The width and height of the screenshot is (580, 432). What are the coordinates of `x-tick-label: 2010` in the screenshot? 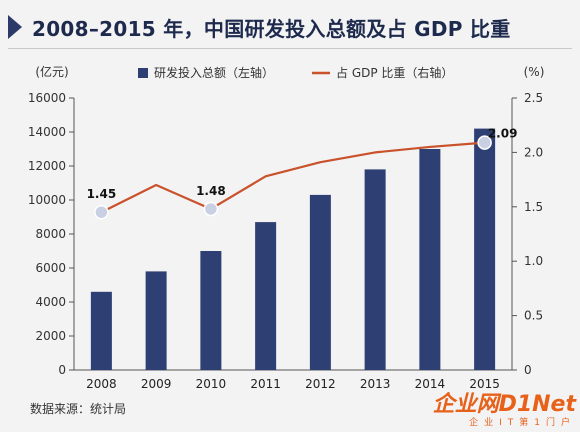 It's located at (211, 384).